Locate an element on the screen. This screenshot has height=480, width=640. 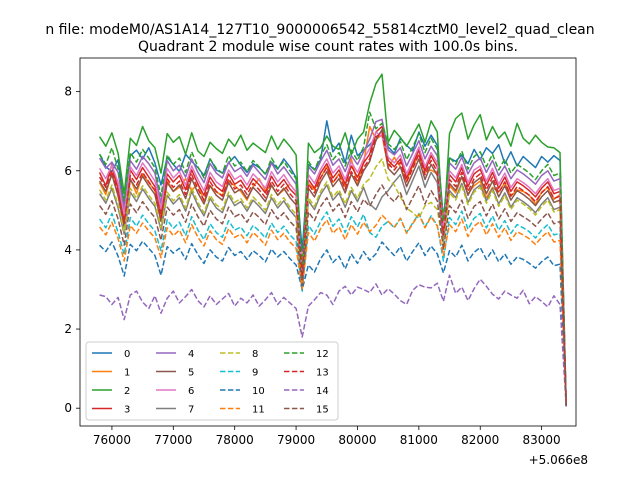
y-tick-label: 8 is located at coordinates (68, 92).